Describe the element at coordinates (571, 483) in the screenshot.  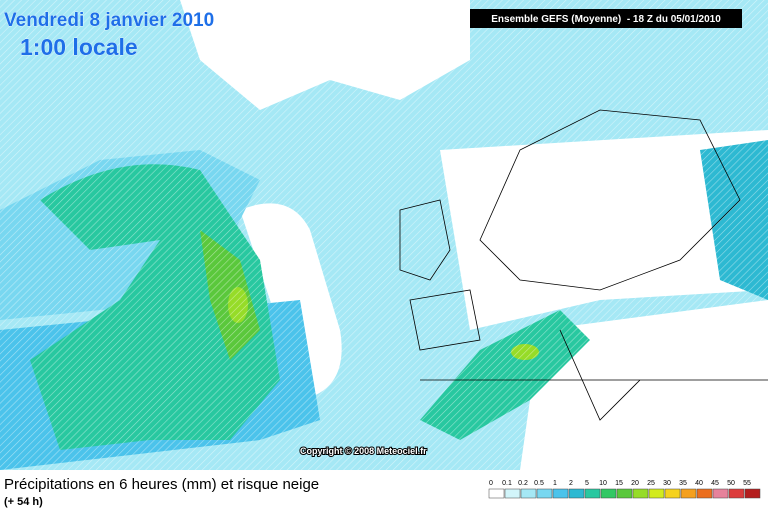
I see `legend-label: 2` at that location.